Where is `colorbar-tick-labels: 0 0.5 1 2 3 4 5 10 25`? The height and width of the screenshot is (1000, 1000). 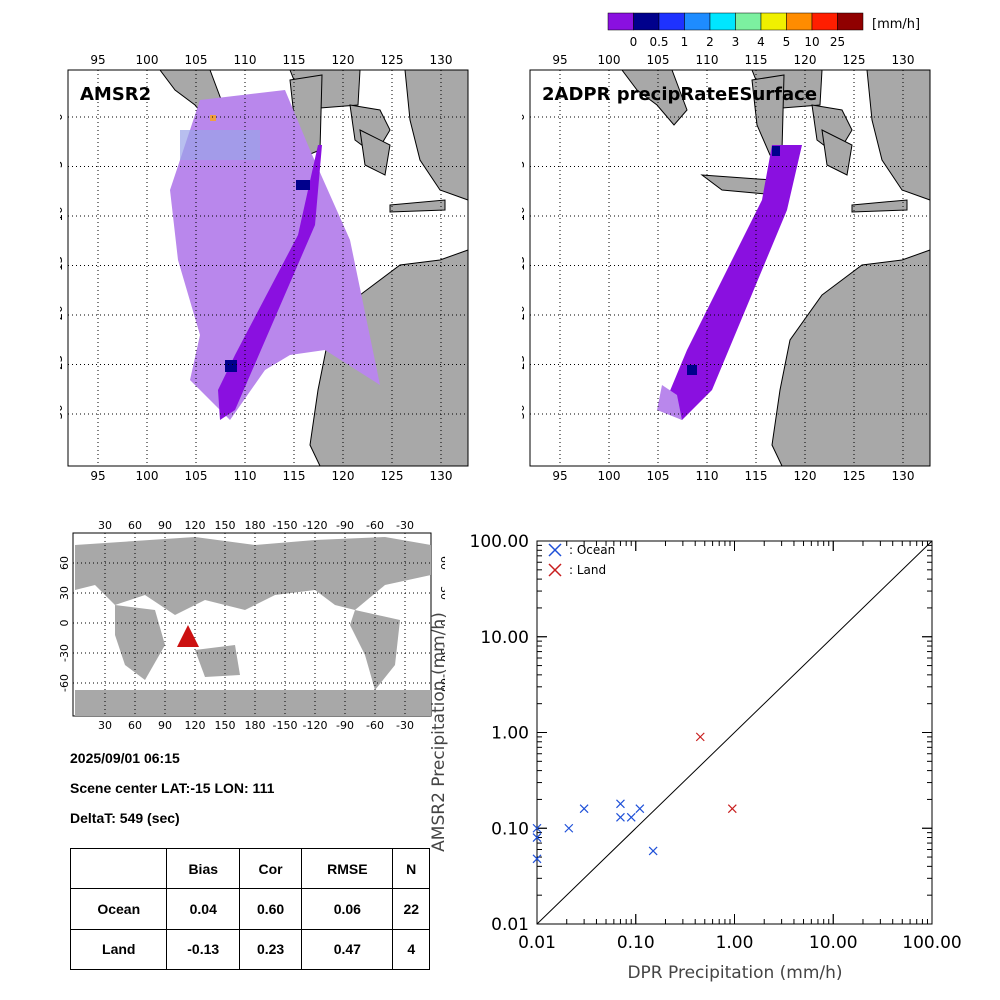
colorbar-tick-labels: 0 0.5 1 2 3 4 5 10 25 is located at coordinates (737, 42).